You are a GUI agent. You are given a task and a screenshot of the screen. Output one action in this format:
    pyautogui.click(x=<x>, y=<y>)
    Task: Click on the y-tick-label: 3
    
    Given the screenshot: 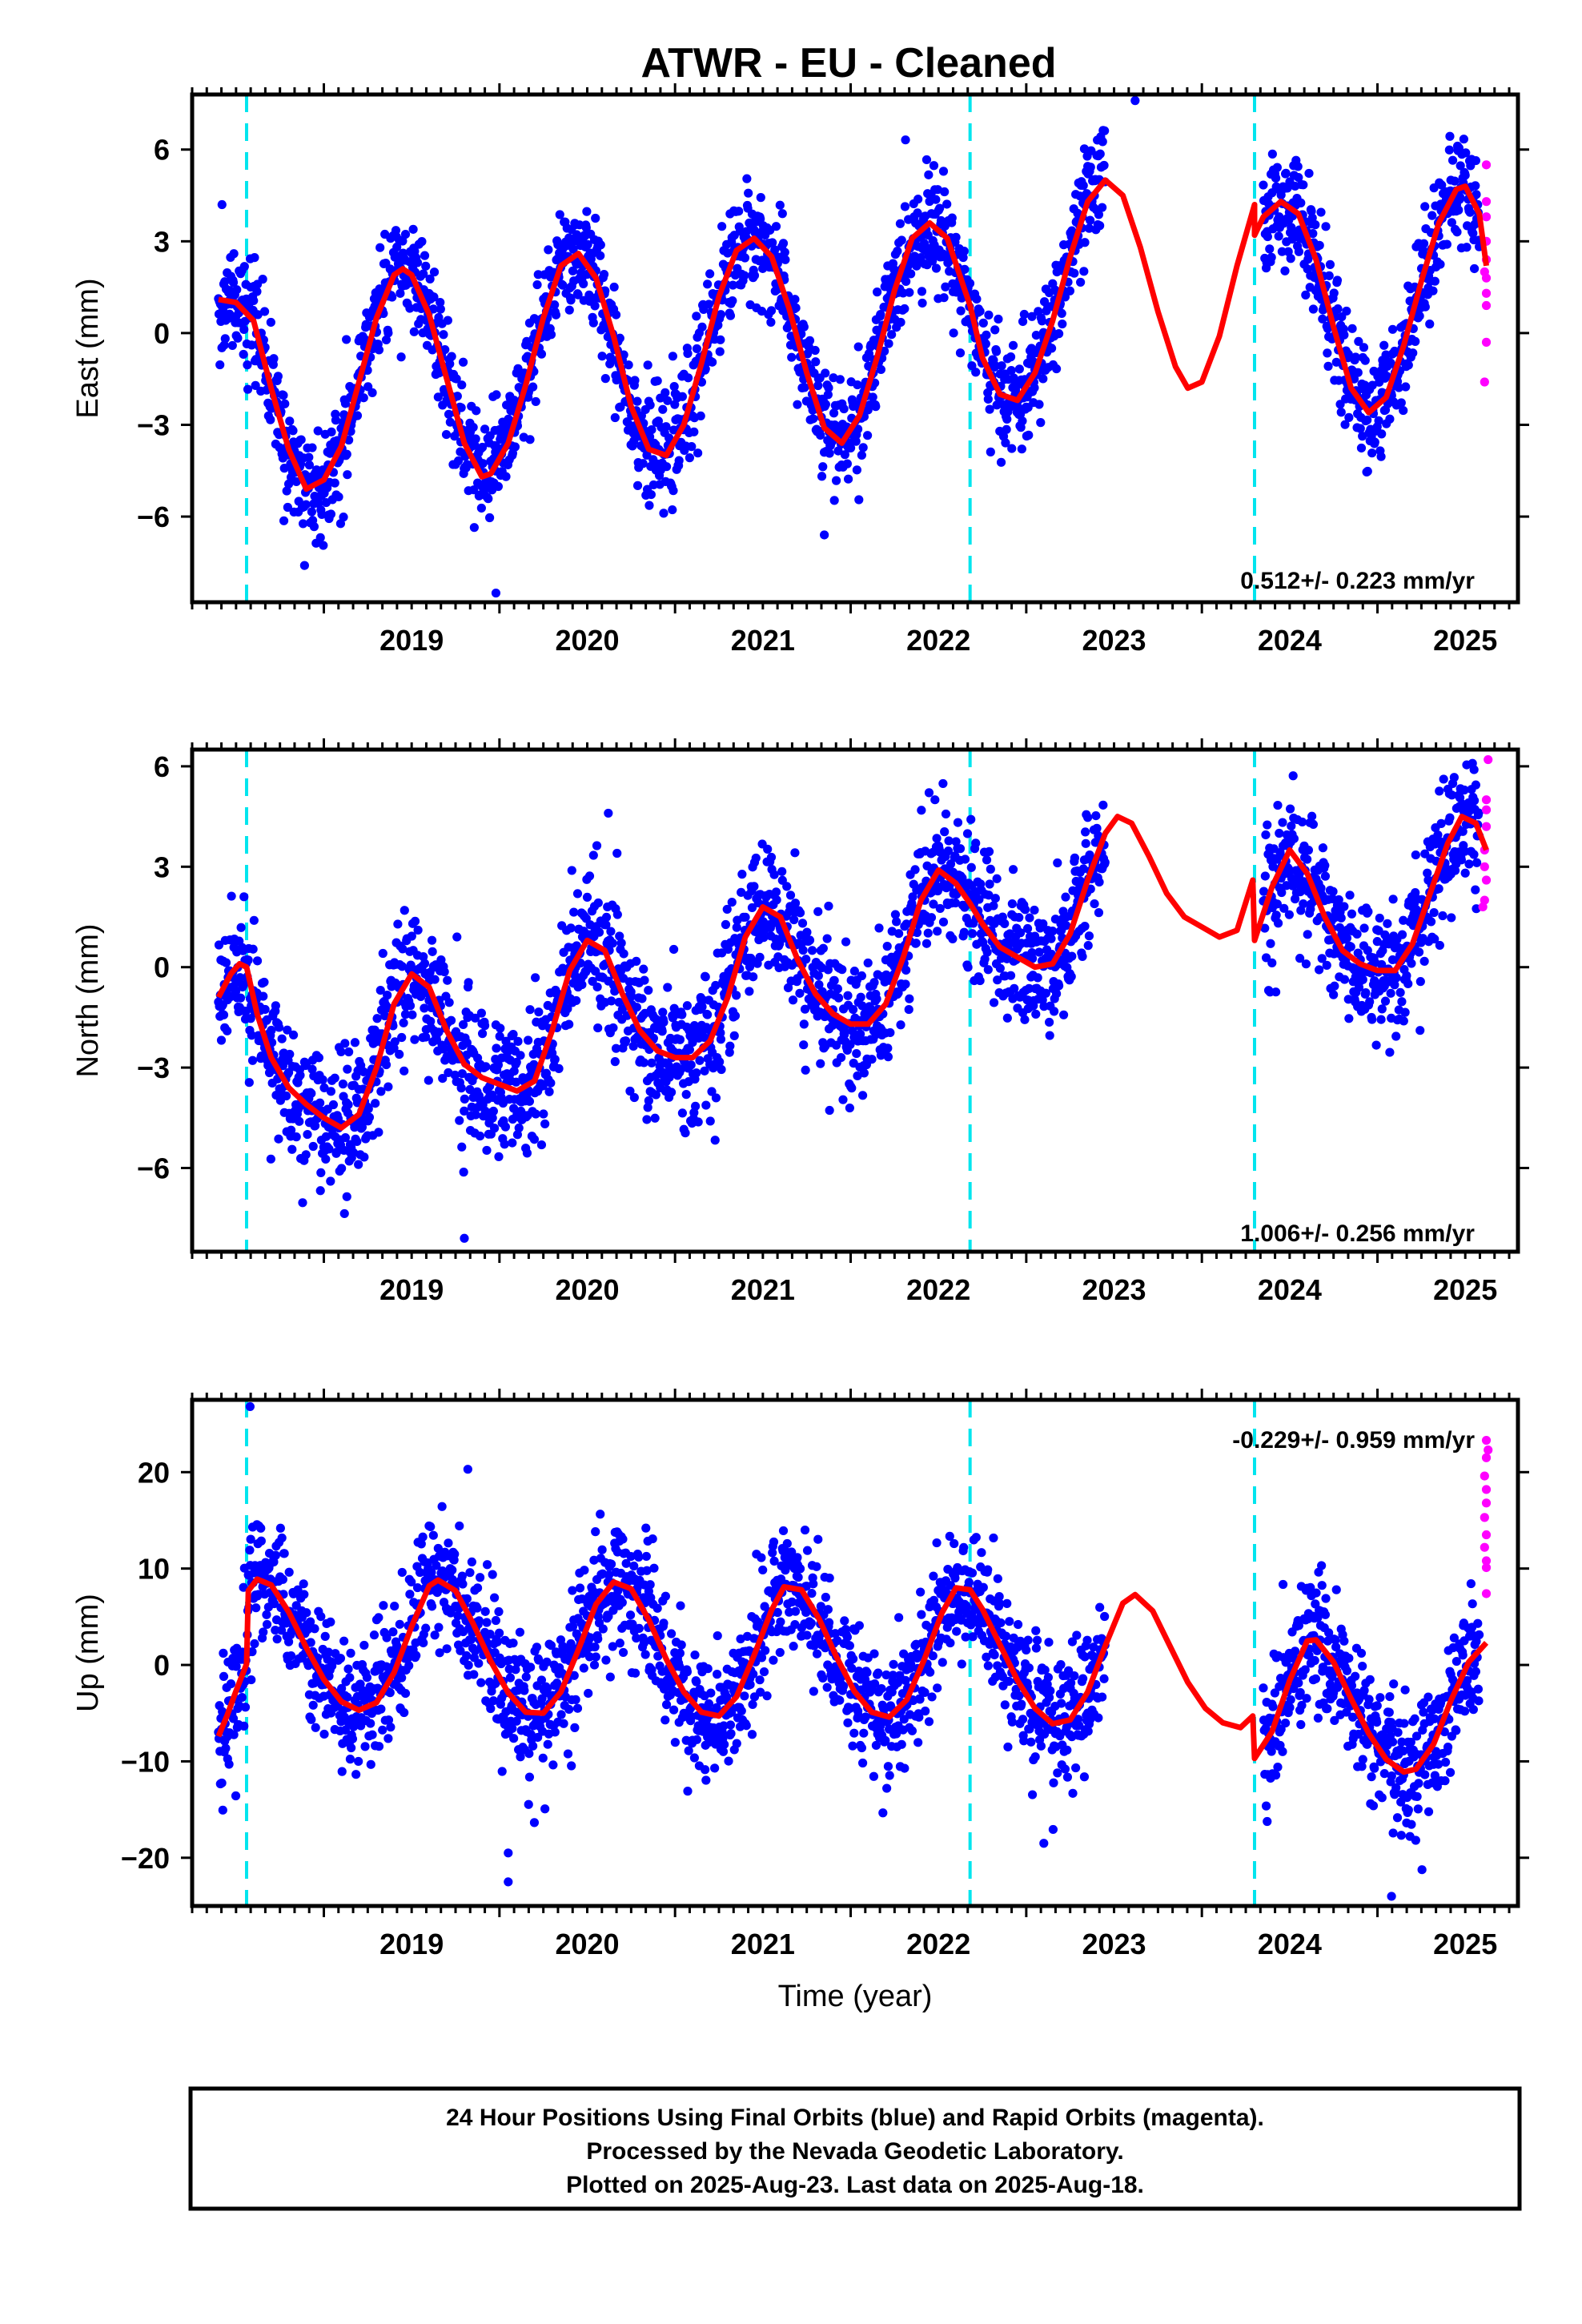 What is the action you would take?
    pyautogui.click(x=162, y=242)
    